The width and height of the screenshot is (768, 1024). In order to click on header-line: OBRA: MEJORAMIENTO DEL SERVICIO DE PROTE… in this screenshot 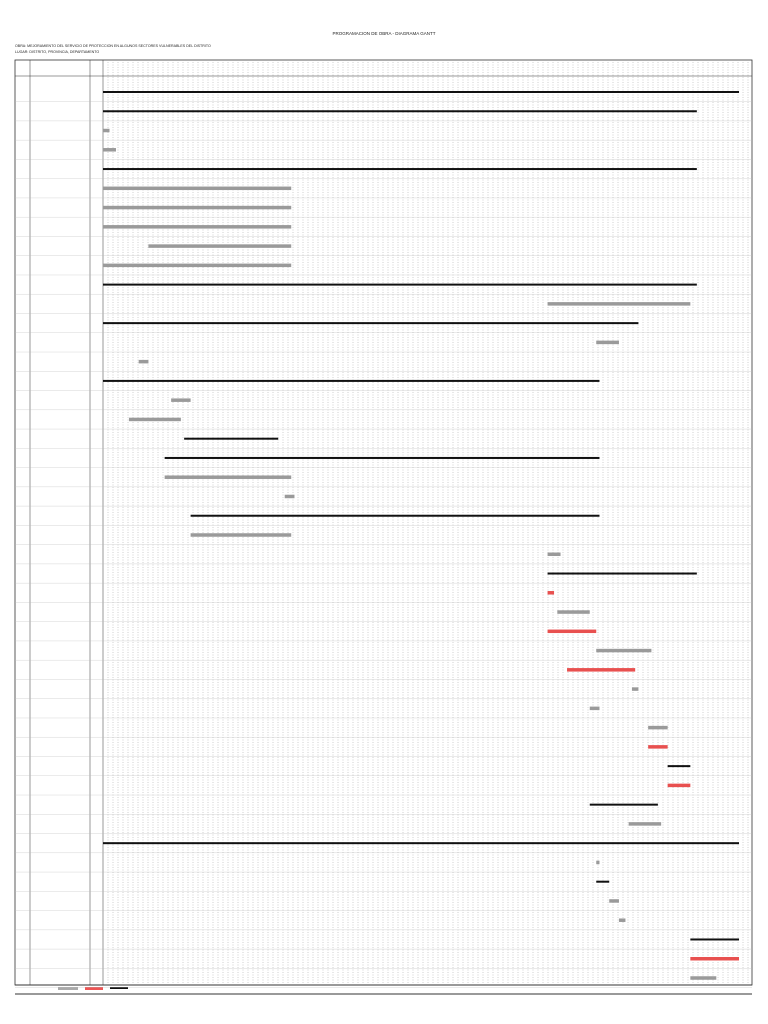, I will do `click(113, 46)`.